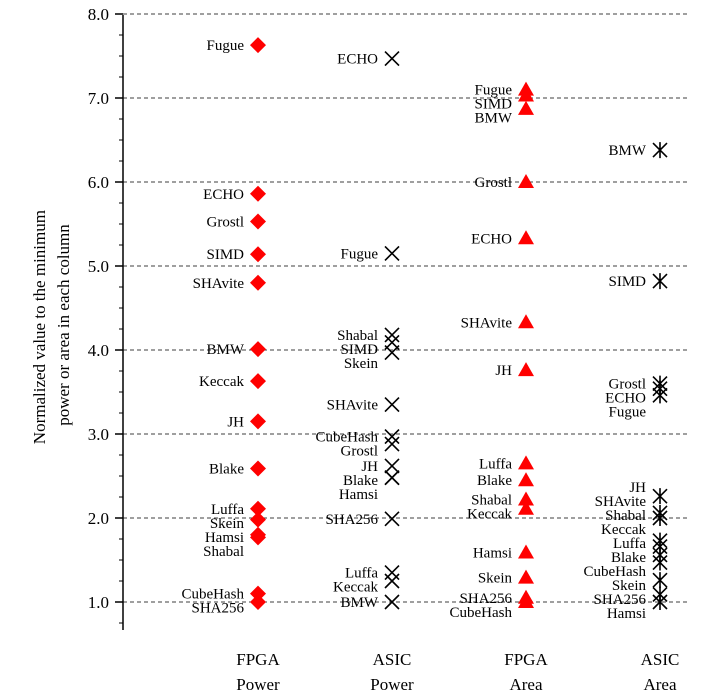  What do you see at coordinates (392, 684) in the screenshot?
I see `x-category-label: Power` at bounding box center [392, 684].